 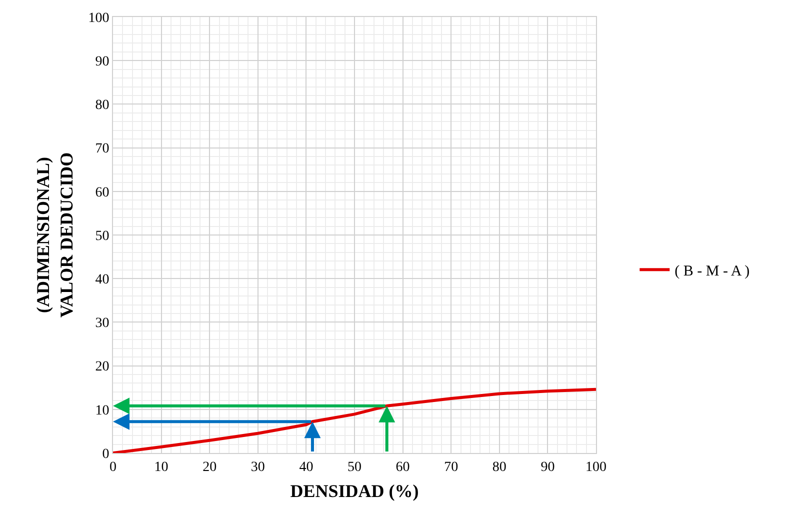 What do you see at coordinates (354, 420) in the screenshot?
I see `line-series` at bounding box center [354, 420].